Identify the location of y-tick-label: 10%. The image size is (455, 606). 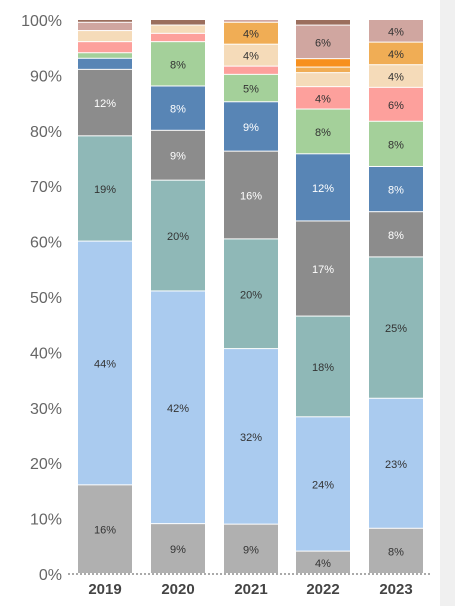
(46, 520).